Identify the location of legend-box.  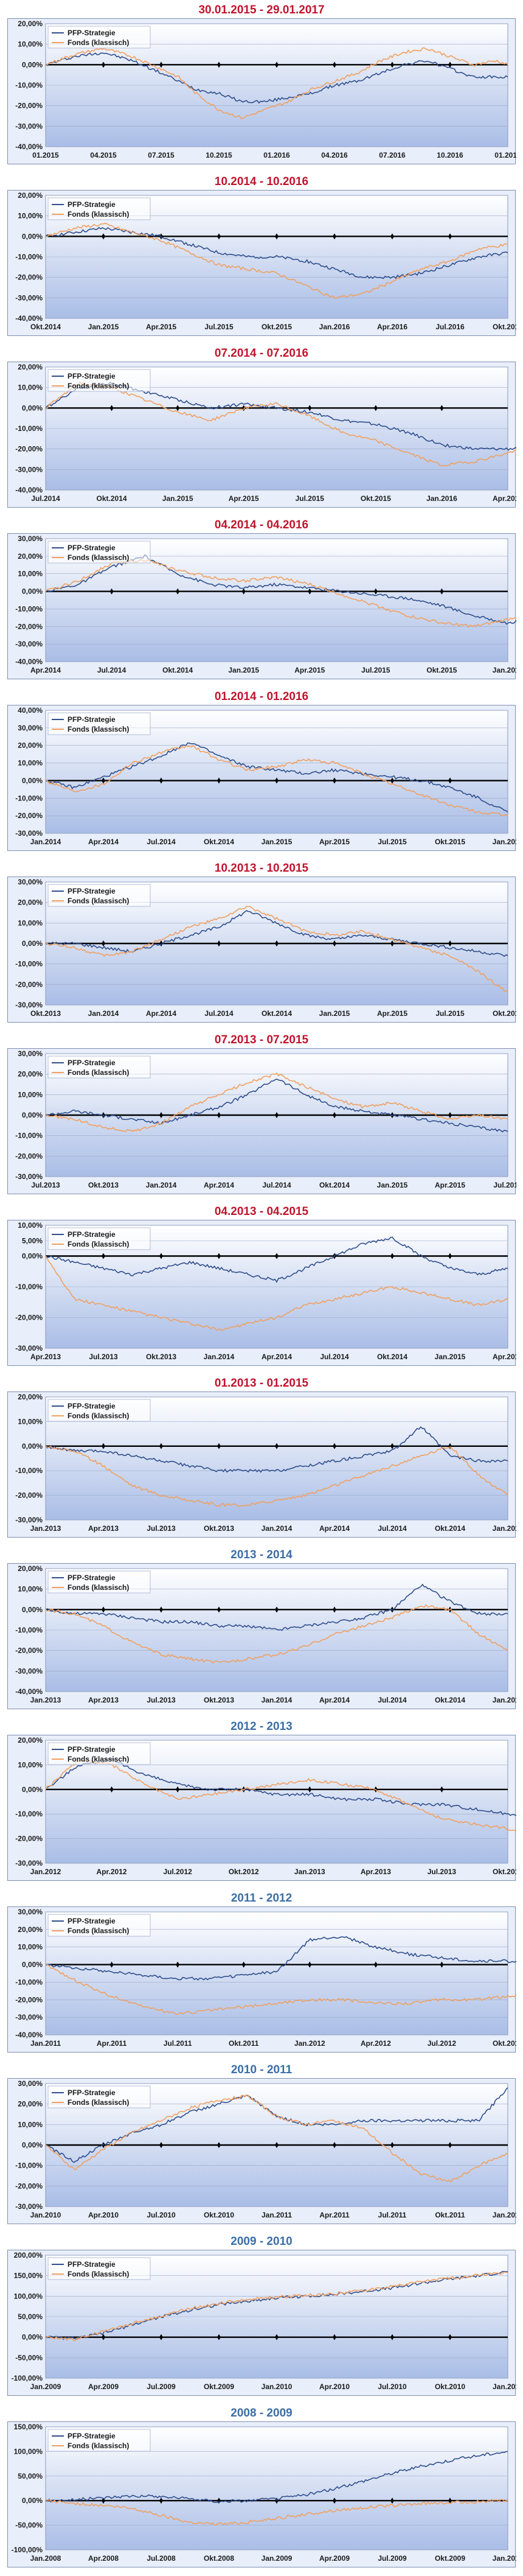
(99, 208).